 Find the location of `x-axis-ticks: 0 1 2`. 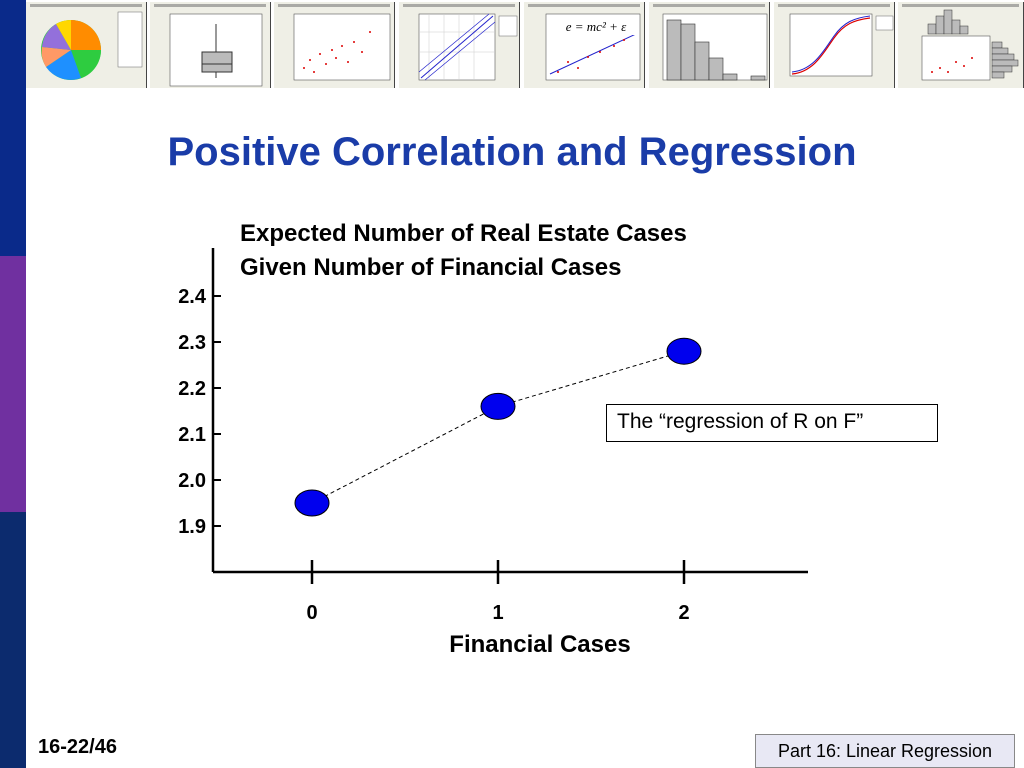

x-axis-ticks: 0 1 2 is located at coordinates (498, 592).